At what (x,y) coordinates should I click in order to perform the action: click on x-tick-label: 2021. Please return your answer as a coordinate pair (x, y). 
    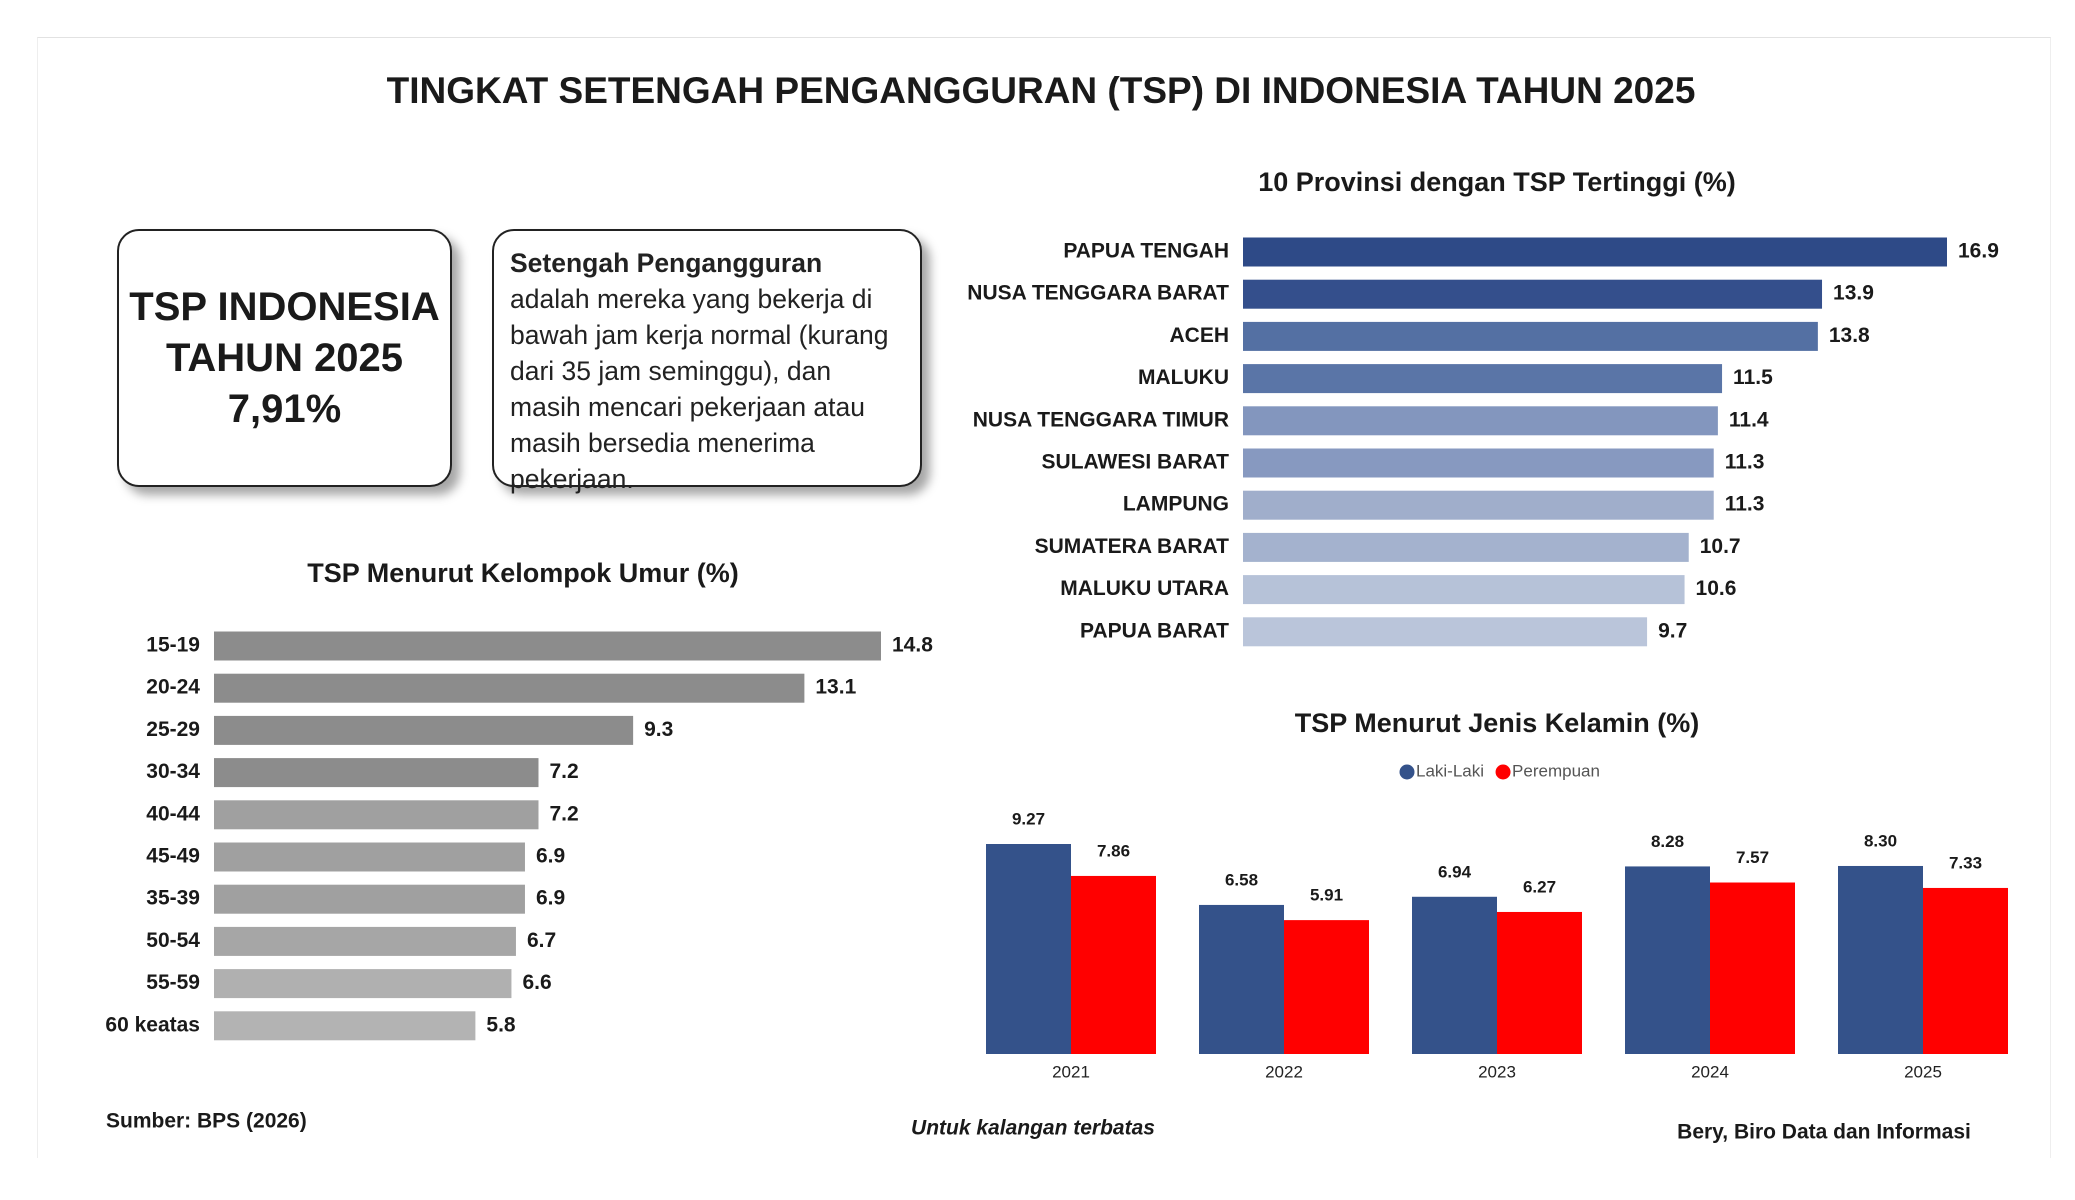
    Looking at the image, I should click on (1071, 1071).